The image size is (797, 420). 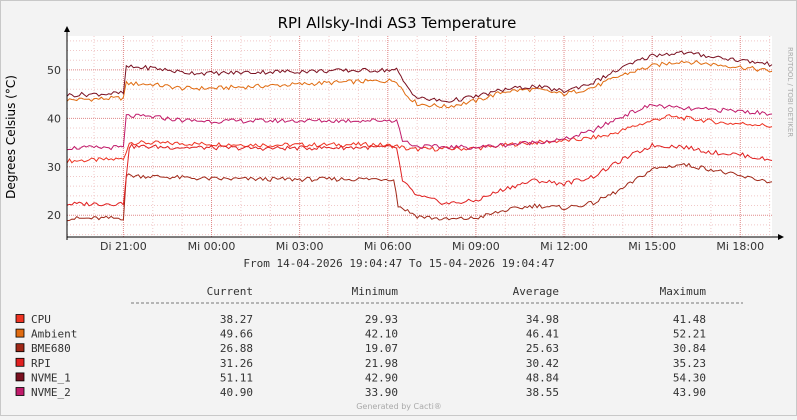 I want to click on legend-header-average: Average, so click(x=536, y=291).